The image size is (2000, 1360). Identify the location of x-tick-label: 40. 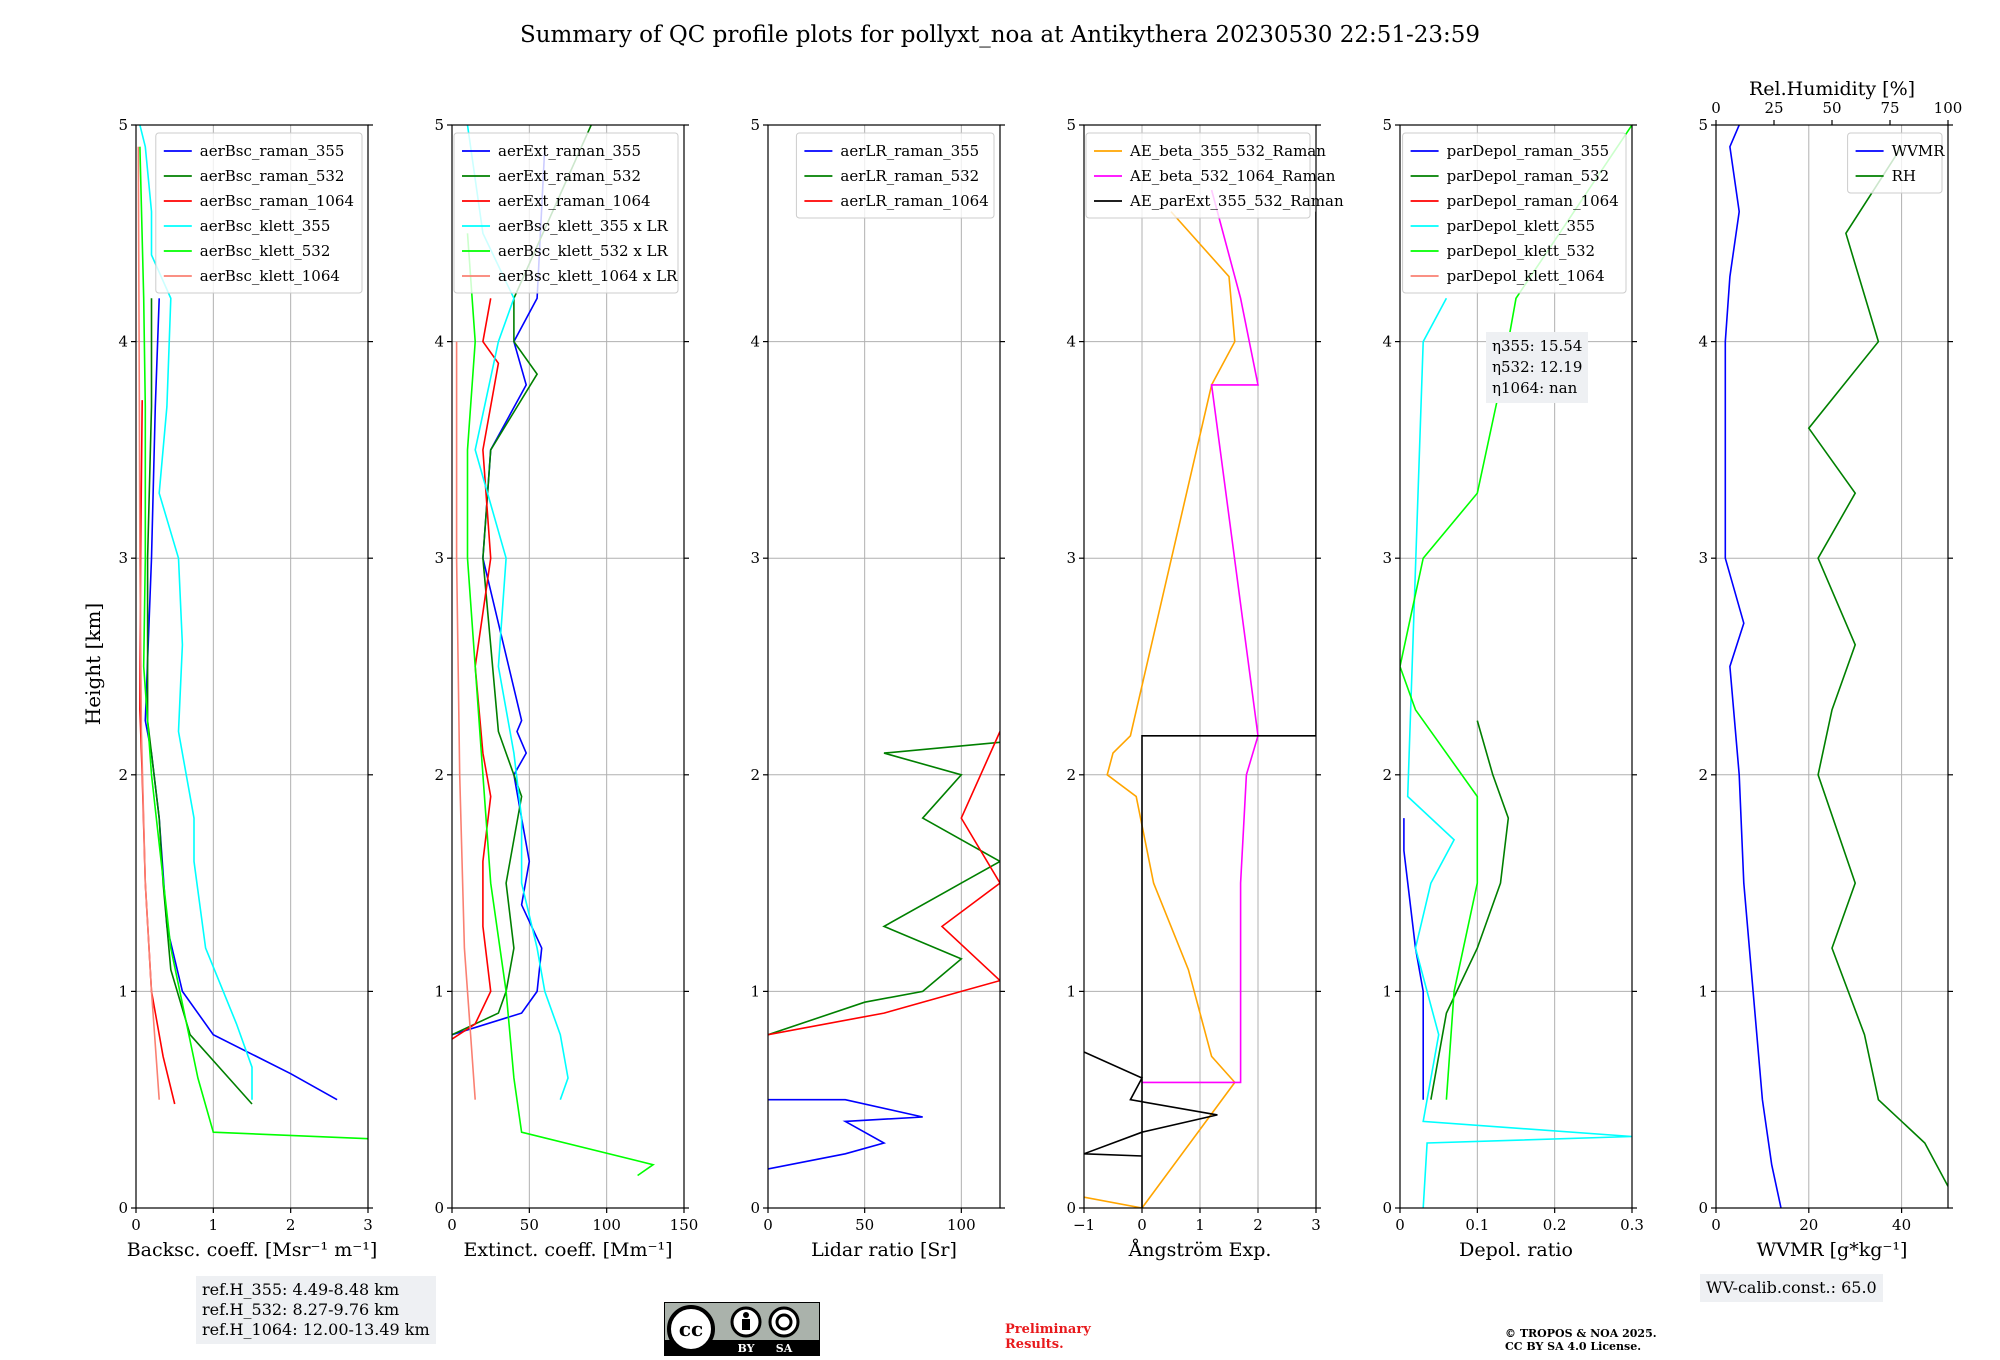
(1901, 1225).